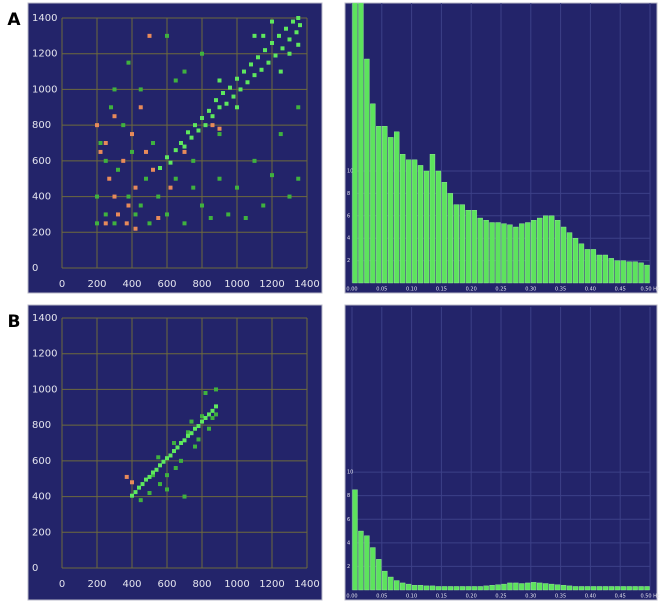 This screenshot has height=604, width=660. Describe the element at coordinates (96, 584) in the screenshot. I see `x-tick-label: 200` at that location.